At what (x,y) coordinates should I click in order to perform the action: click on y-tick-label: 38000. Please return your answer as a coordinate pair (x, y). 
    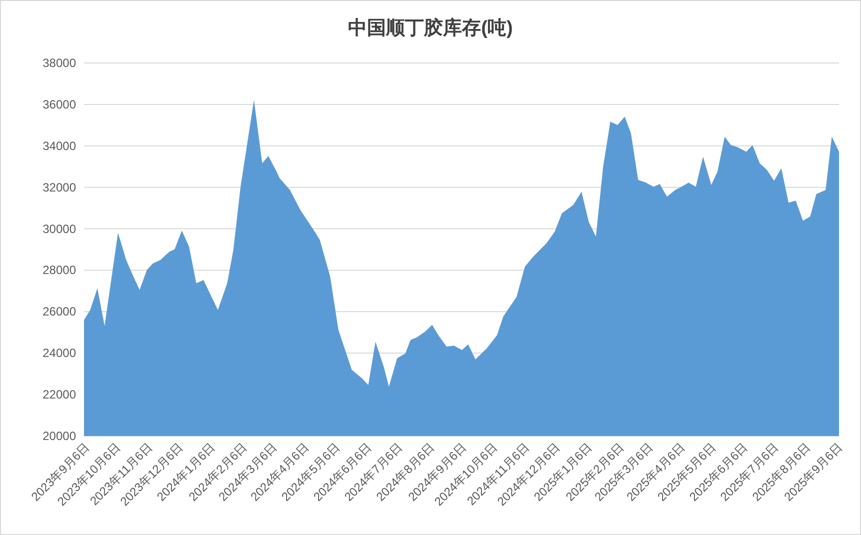
    Looking at the image, I should click on (59, 63).